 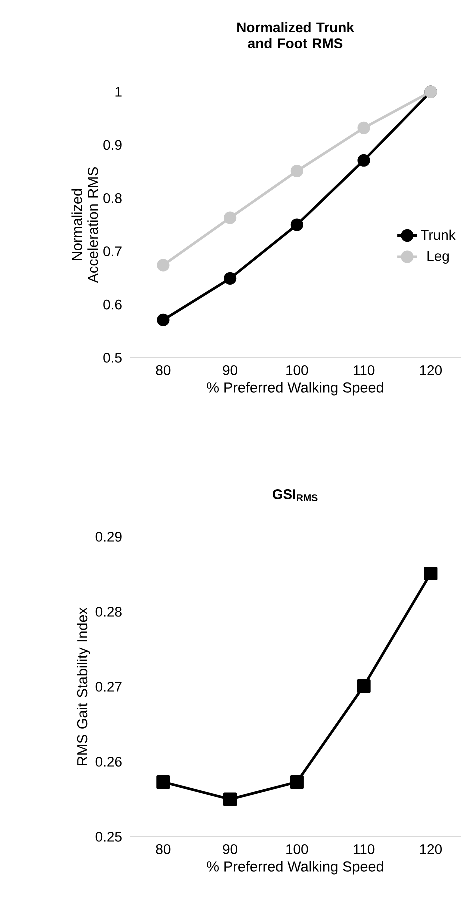 I want to click on y-tick-label: 0.5, so click(x=113, y=358).